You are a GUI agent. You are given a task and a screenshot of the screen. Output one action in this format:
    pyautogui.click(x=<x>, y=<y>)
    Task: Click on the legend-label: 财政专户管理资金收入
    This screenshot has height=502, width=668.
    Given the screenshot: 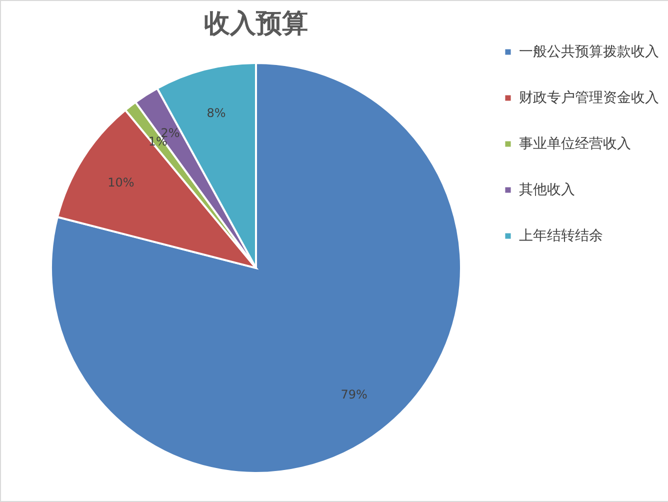 What is the action you would take?
    pyautogui.click(x=589, y=98)
    